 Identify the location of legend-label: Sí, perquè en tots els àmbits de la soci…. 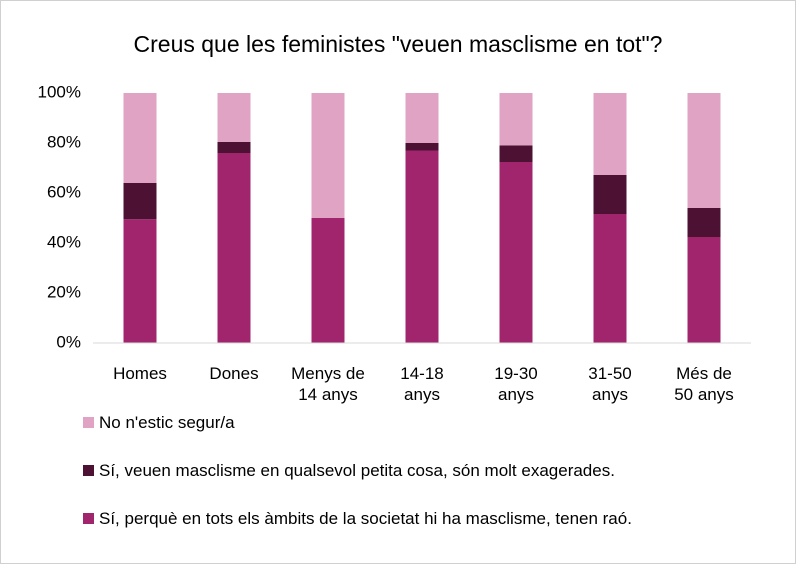
(365, 518).